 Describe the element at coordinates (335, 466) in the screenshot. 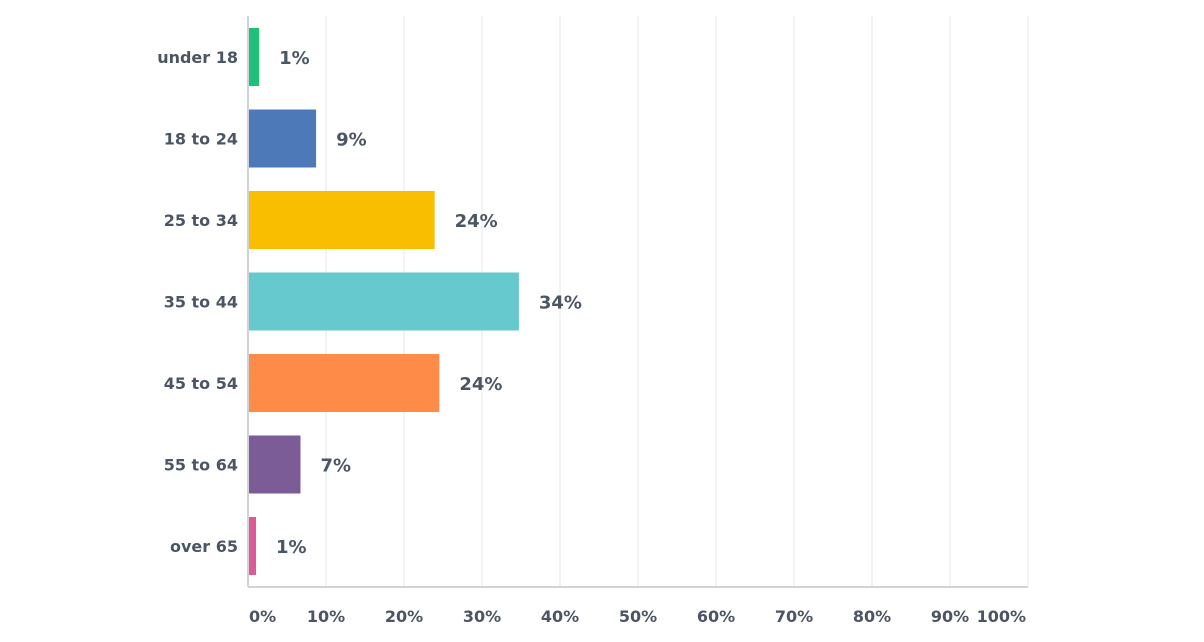

I see `value-label: 7%` at that location.